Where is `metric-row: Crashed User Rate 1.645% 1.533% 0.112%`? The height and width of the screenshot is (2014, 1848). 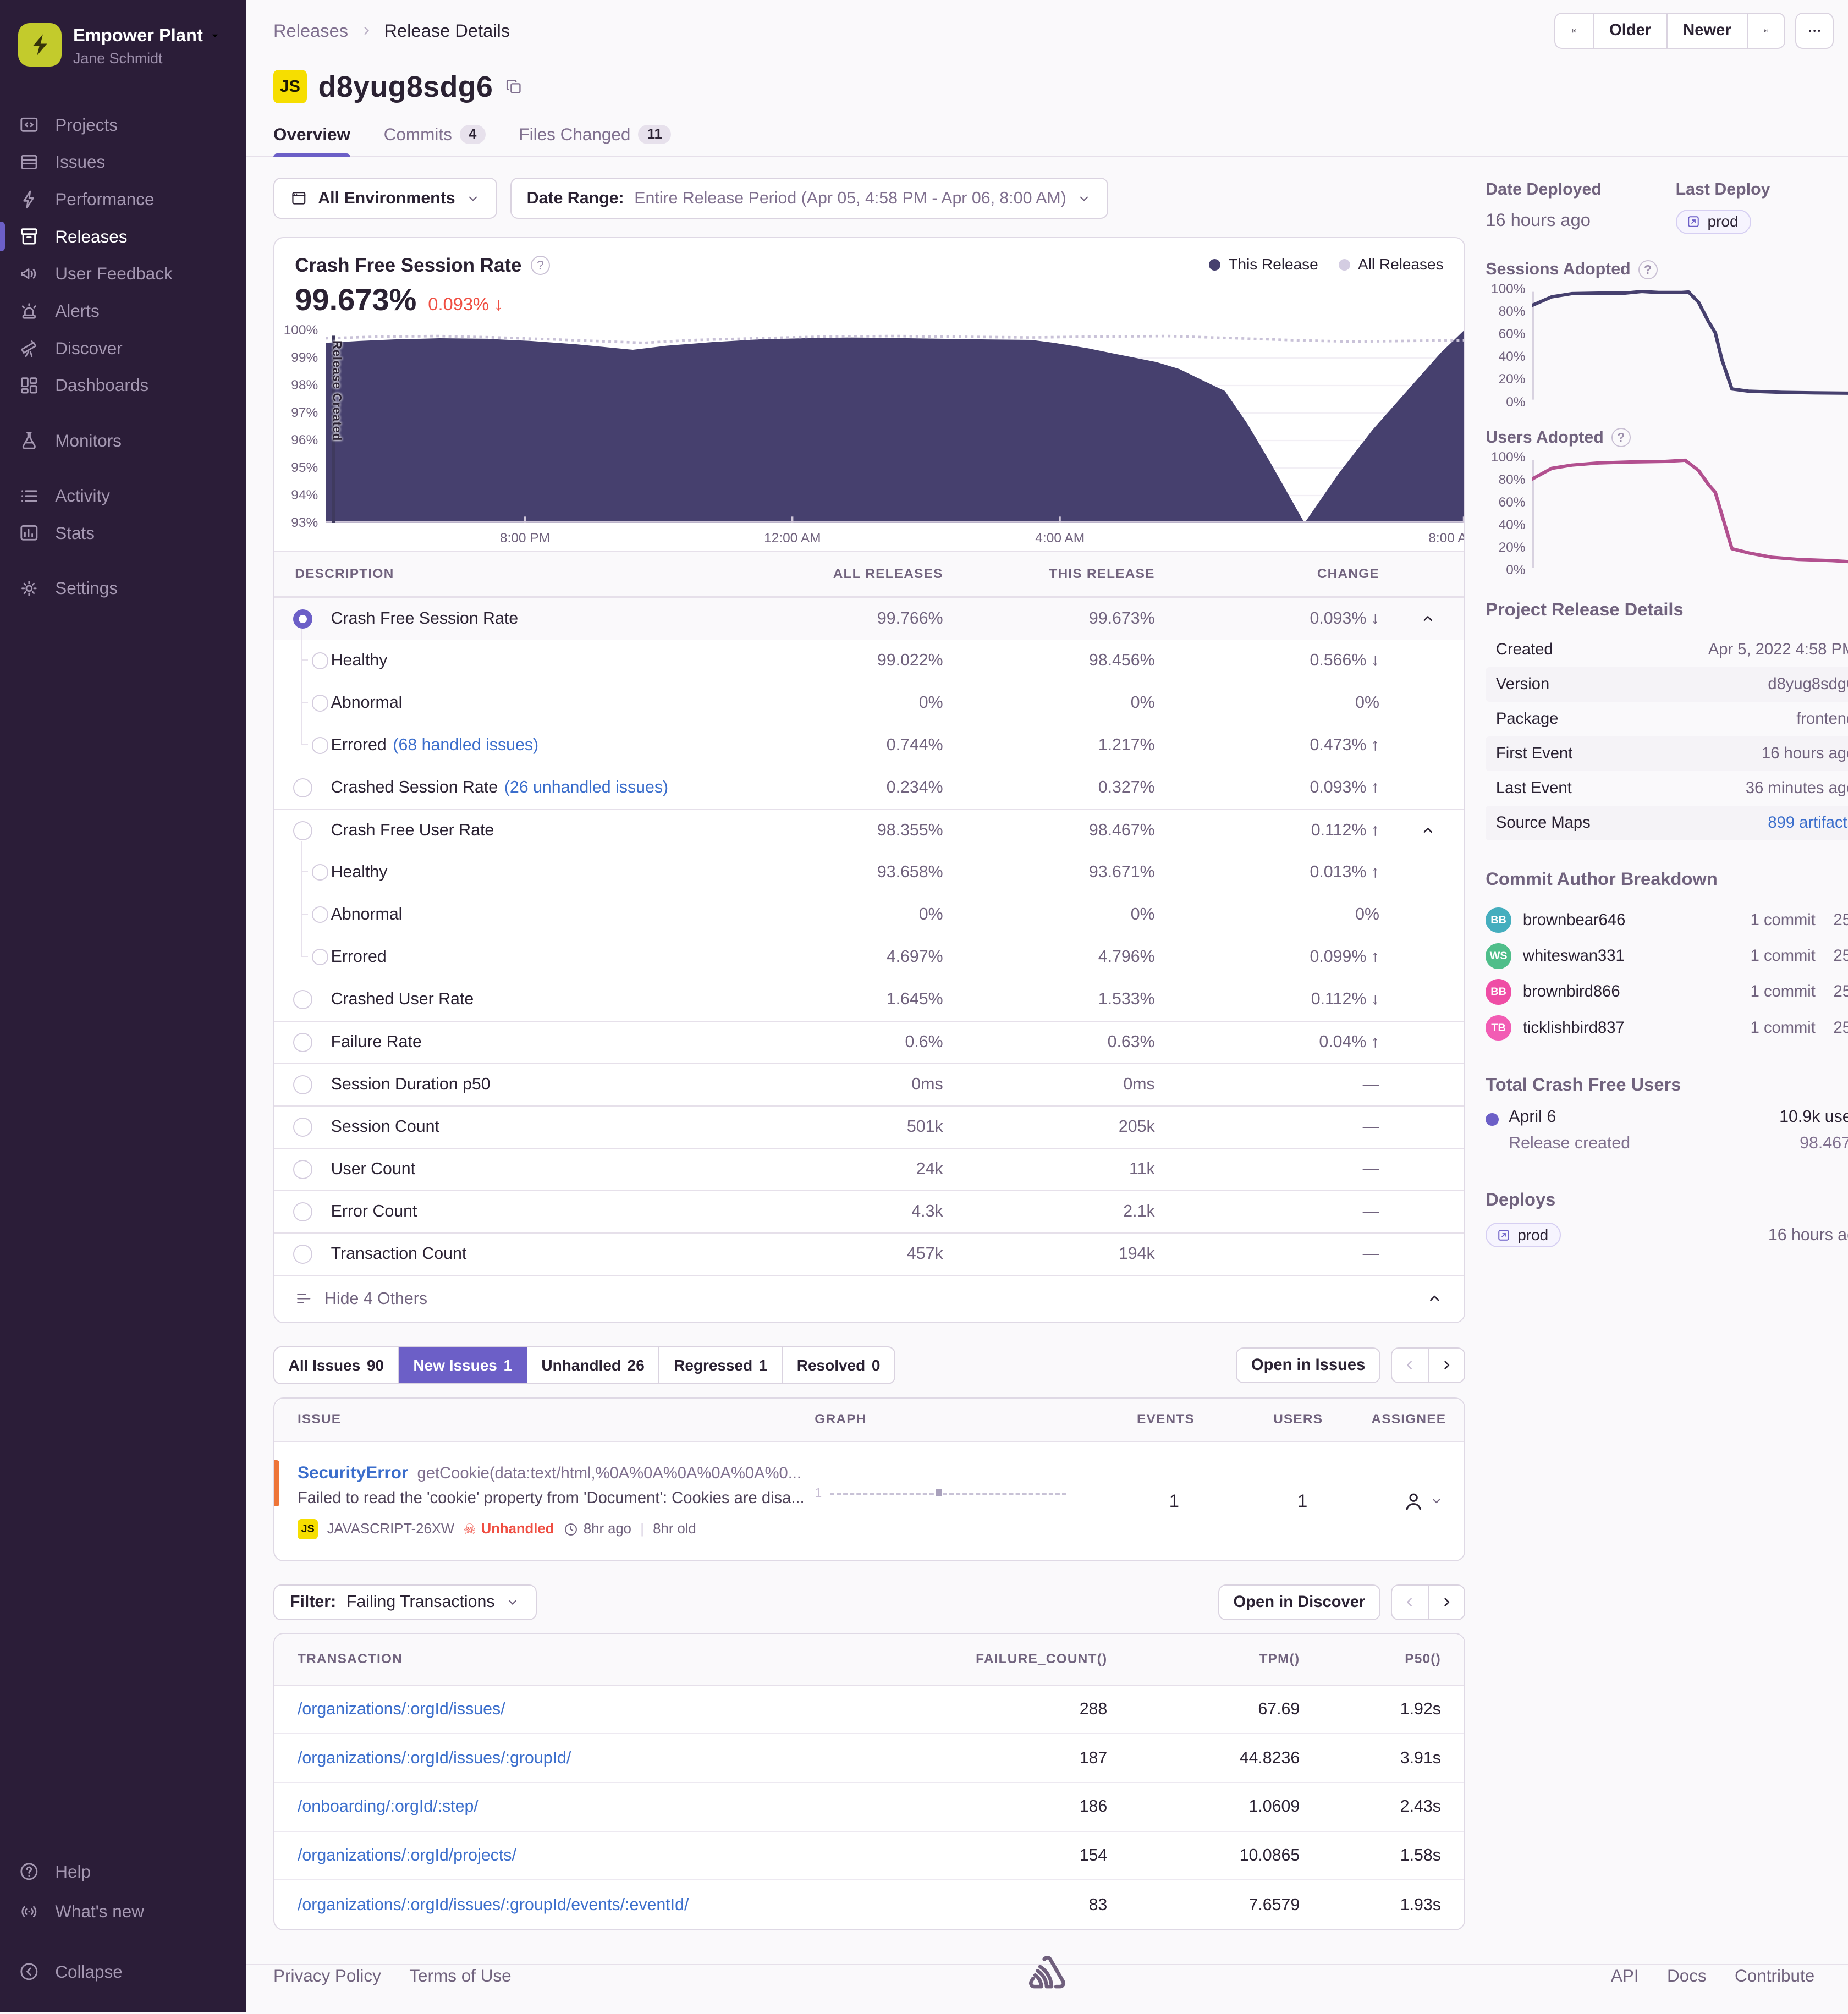
metric-row: Crashed User Rate 1.645% 1.533% 0.112% is located at coordinates (869, 999).